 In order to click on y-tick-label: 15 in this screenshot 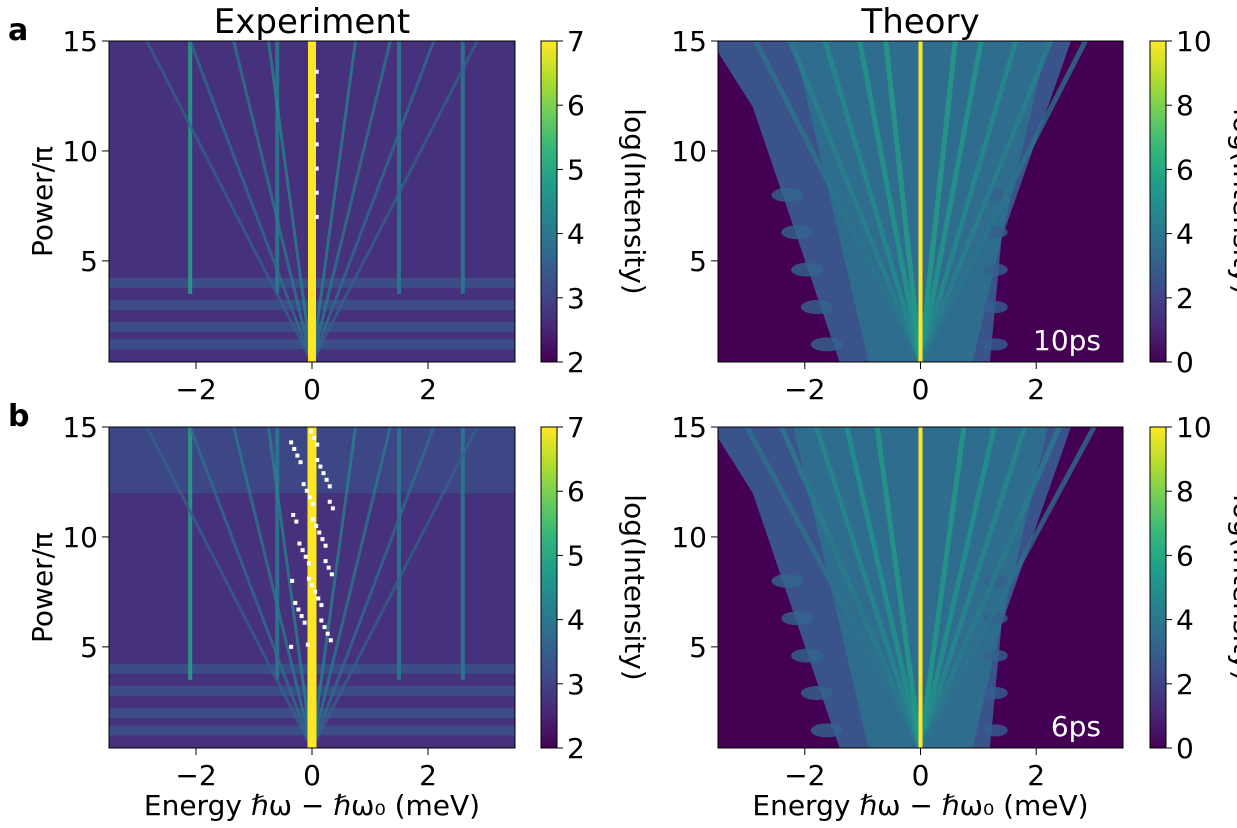, I will do `click(689, 41)`.